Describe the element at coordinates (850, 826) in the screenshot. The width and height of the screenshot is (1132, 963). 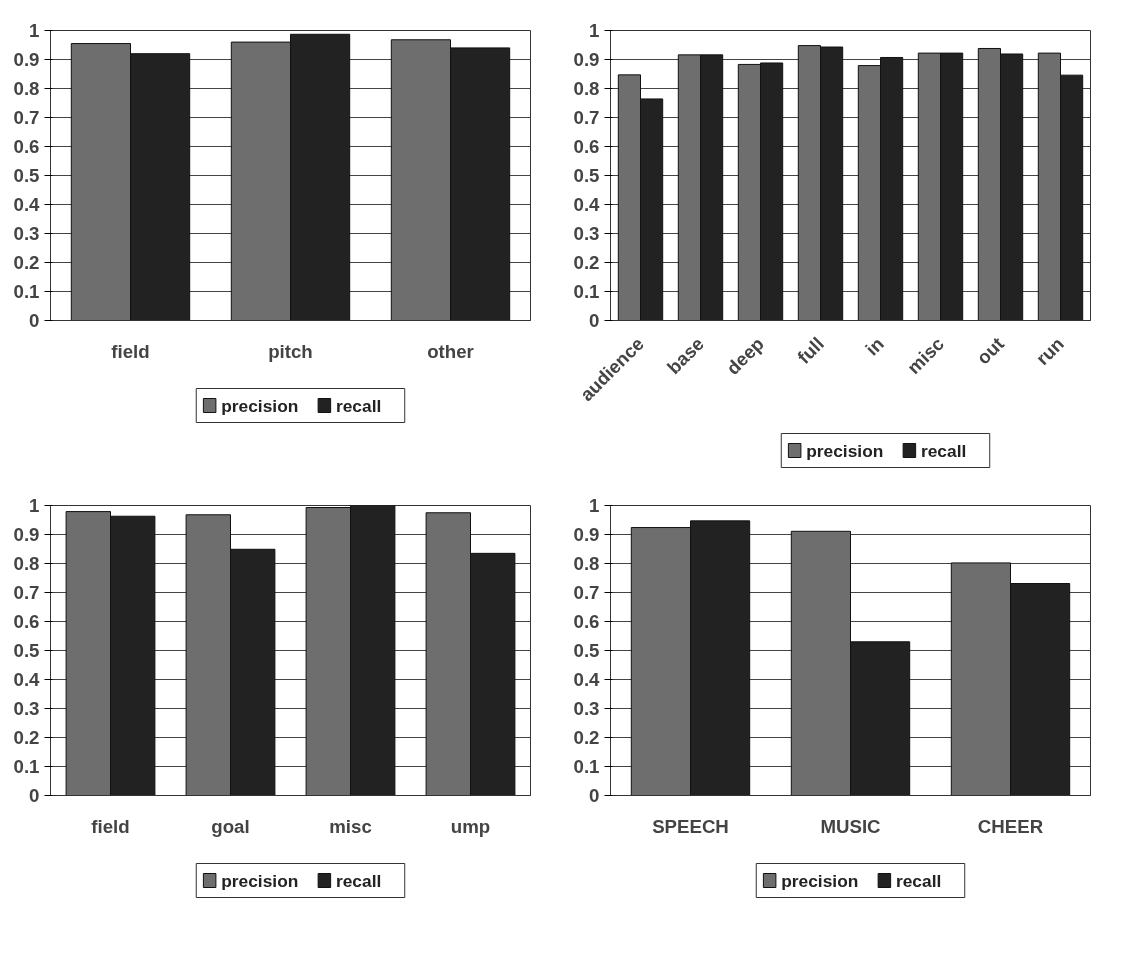
I see `x-tick-label: MUSIC` at that location.